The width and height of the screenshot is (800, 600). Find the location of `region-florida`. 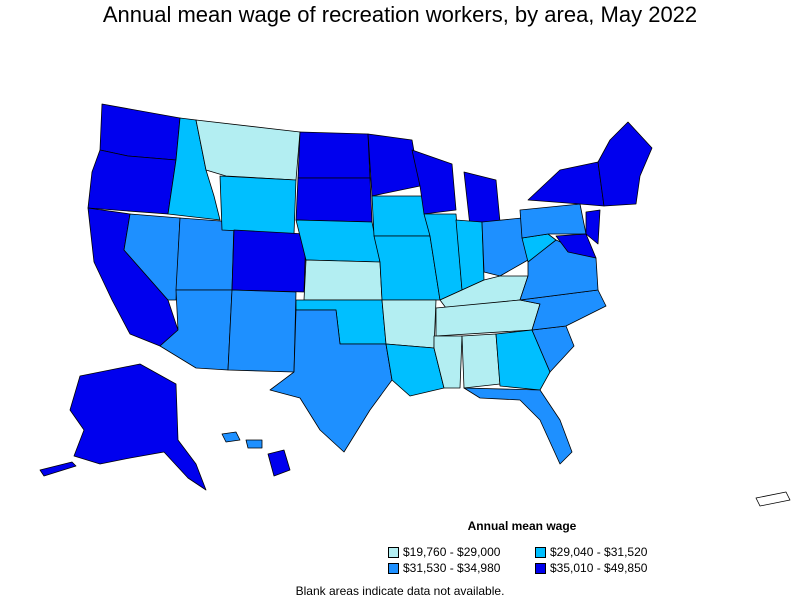

region-florida is located at coordinates (518, 426).